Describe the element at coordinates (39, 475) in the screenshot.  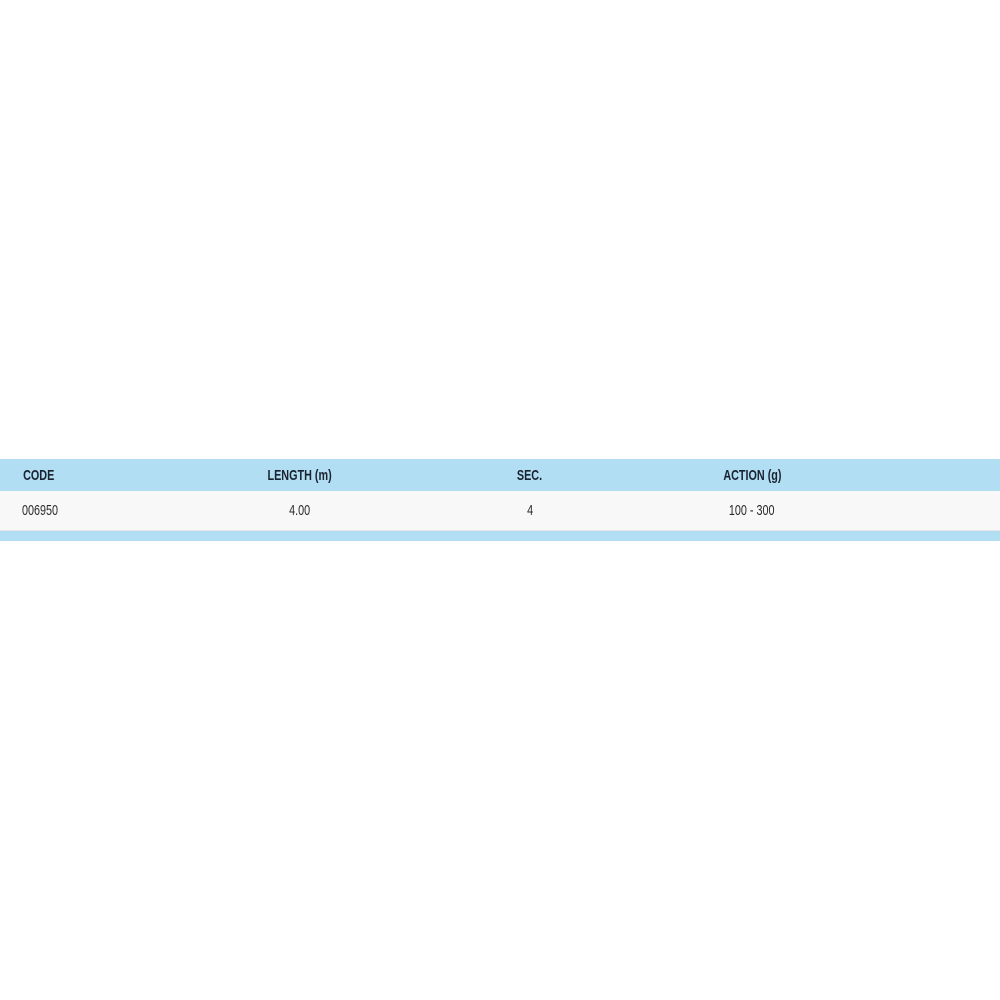
I see `header-code: CODE` at that location.